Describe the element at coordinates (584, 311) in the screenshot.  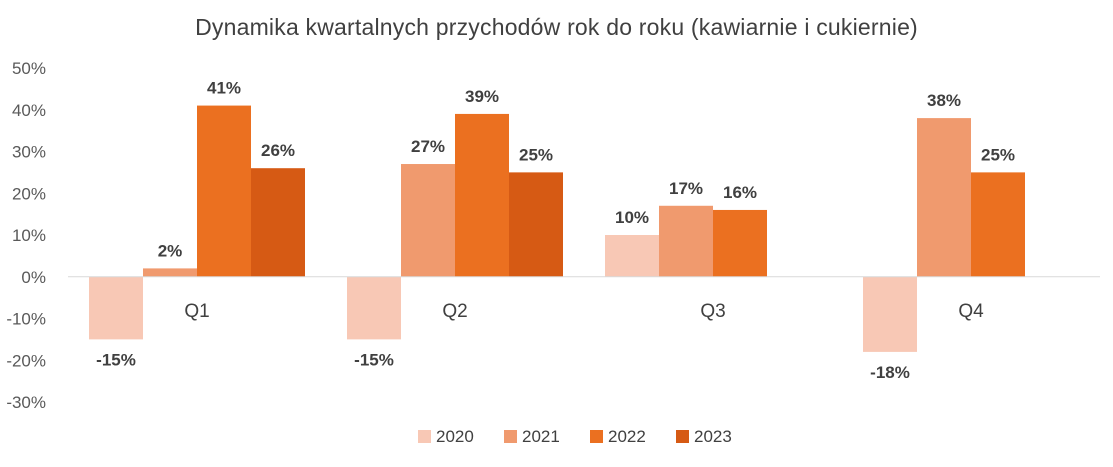
I see `category-labels: Q1 Q2 Q3 Q4` at that location.